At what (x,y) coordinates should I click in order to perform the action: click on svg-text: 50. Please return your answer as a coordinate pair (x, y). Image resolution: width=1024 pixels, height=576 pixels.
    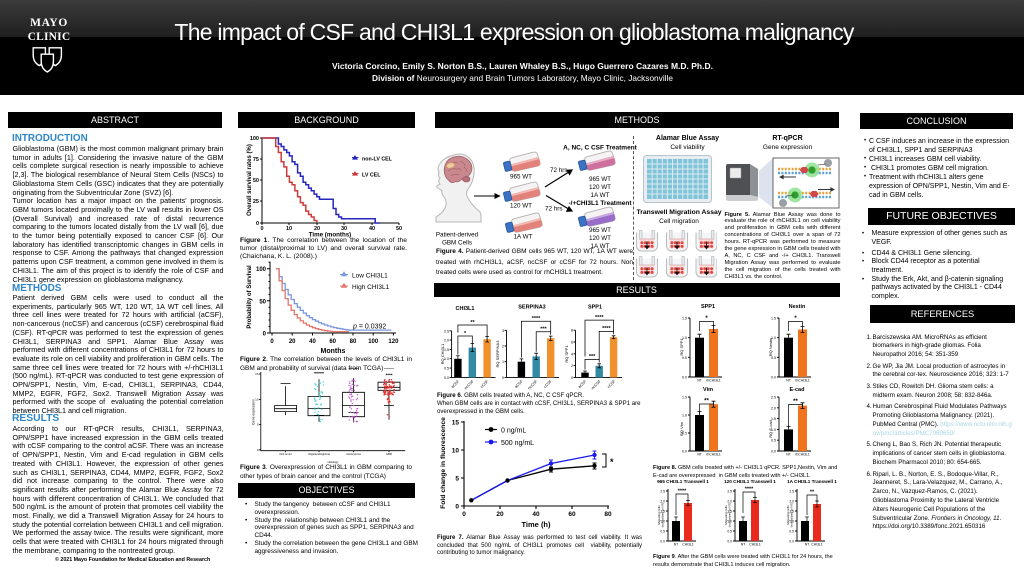
    Looking at the image, I should click on (399, 229).